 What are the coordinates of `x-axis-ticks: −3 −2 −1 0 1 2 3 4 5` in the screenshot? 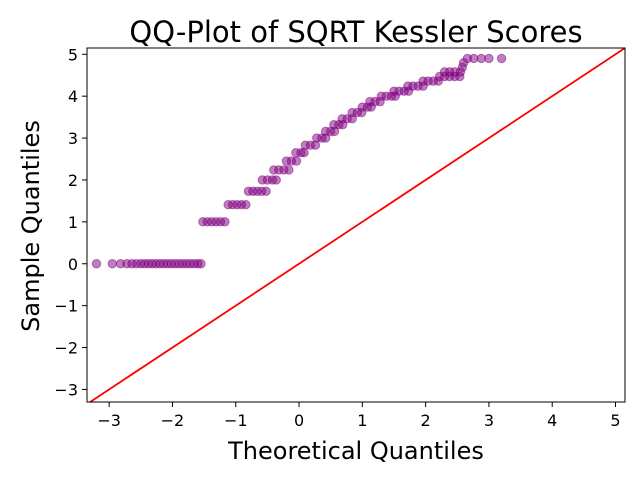 It's located at (359, 416).